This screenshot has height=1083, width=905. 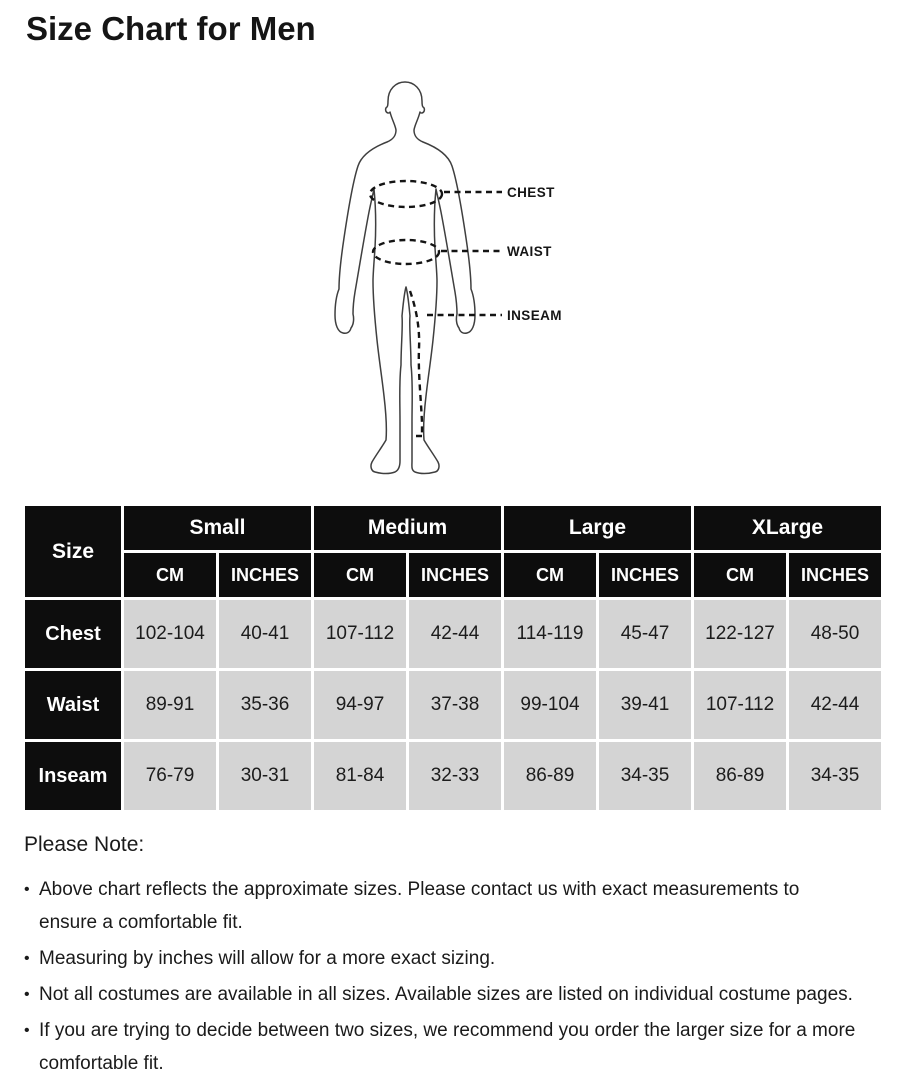 What do you see at coordinates (73, 776) in the screenshot?
I see `row-label-inseam: Inseam` at bounding box center [73, 776].